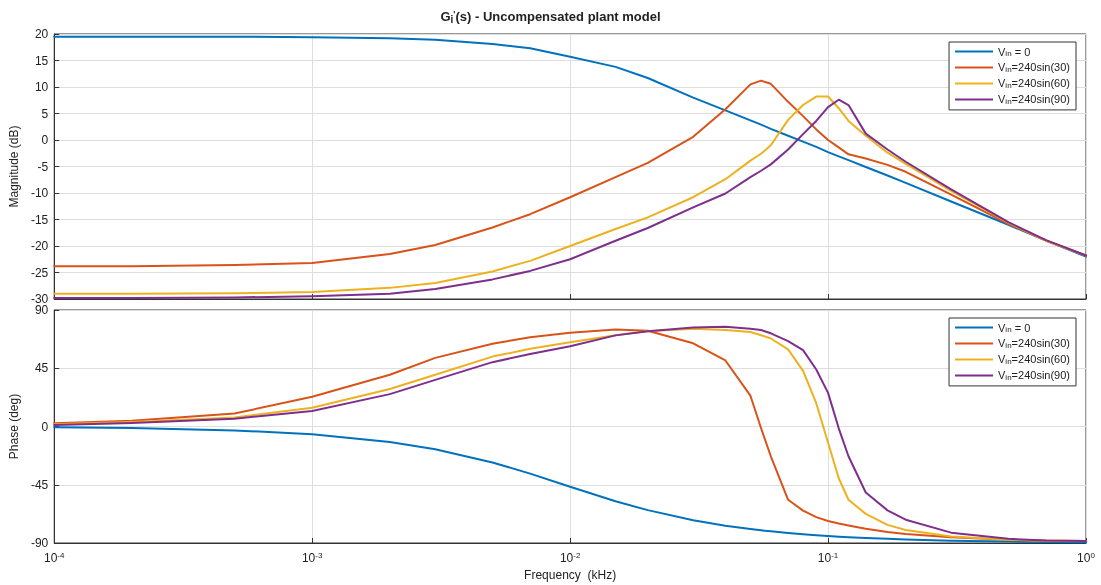 The height and width of the screenshot is (585, 1101). What do you see at coordinates (14, 426) in the screenshot?
I see `y-axis-title: Phase (deg)` at bounding box center [14, 426].